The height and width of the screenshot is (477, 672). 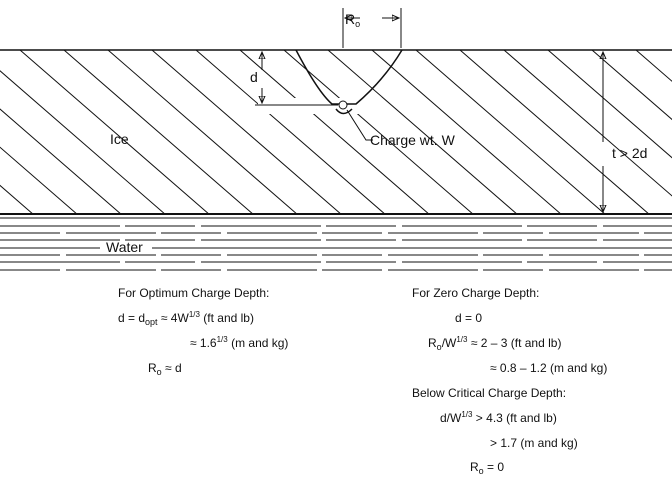 I want to click on equation: > 1.7 (m and kg), so click(x=534, y=443).